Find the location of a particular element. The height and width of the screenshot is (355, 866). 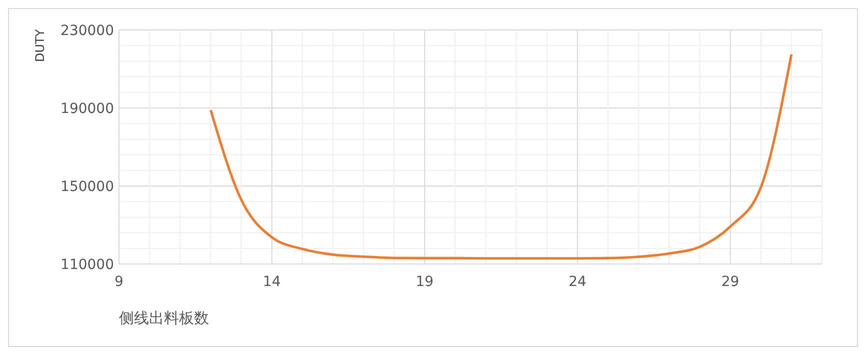

y-tick-label: 230000 is located at coordinates (87, 31).